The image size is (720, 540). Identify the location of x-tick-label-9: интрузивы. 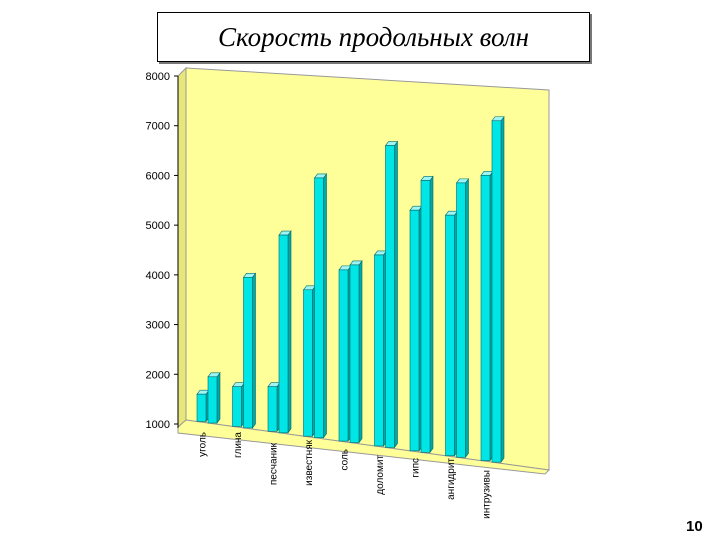
(487, 494).